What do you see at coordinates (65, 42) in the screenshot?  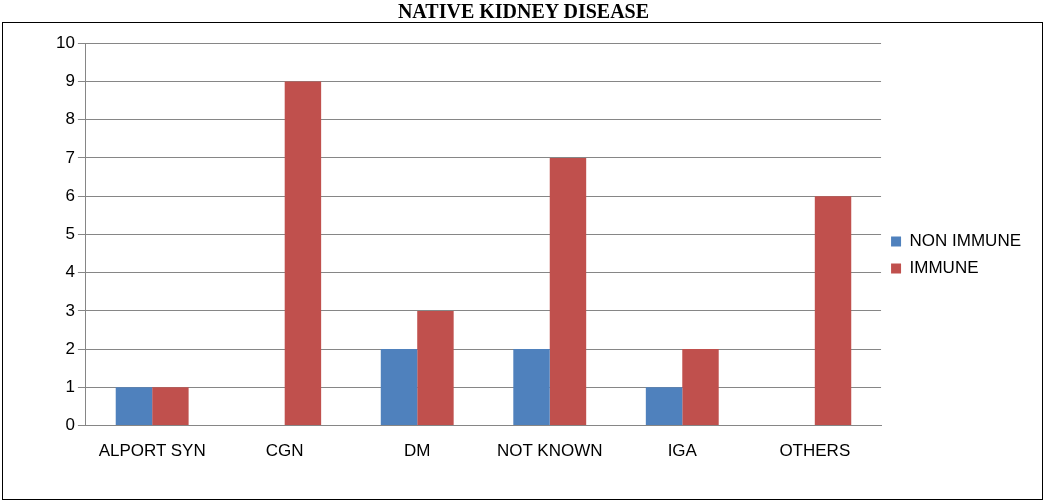 I see `y-tick-label: 10` at bounding box center [65, 42].